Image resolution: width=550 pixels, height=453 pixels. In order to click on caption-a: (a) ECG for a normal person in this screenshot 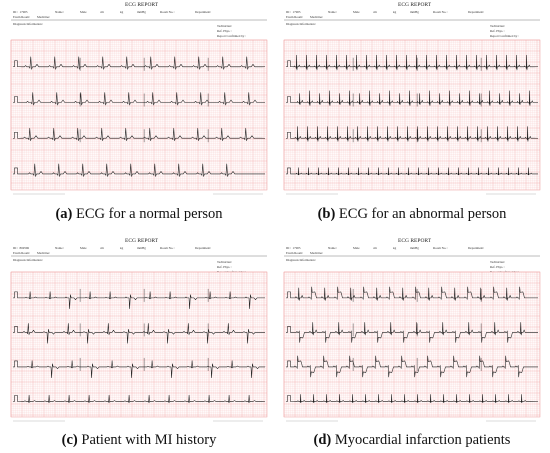, I will do `click(139, 214)`.